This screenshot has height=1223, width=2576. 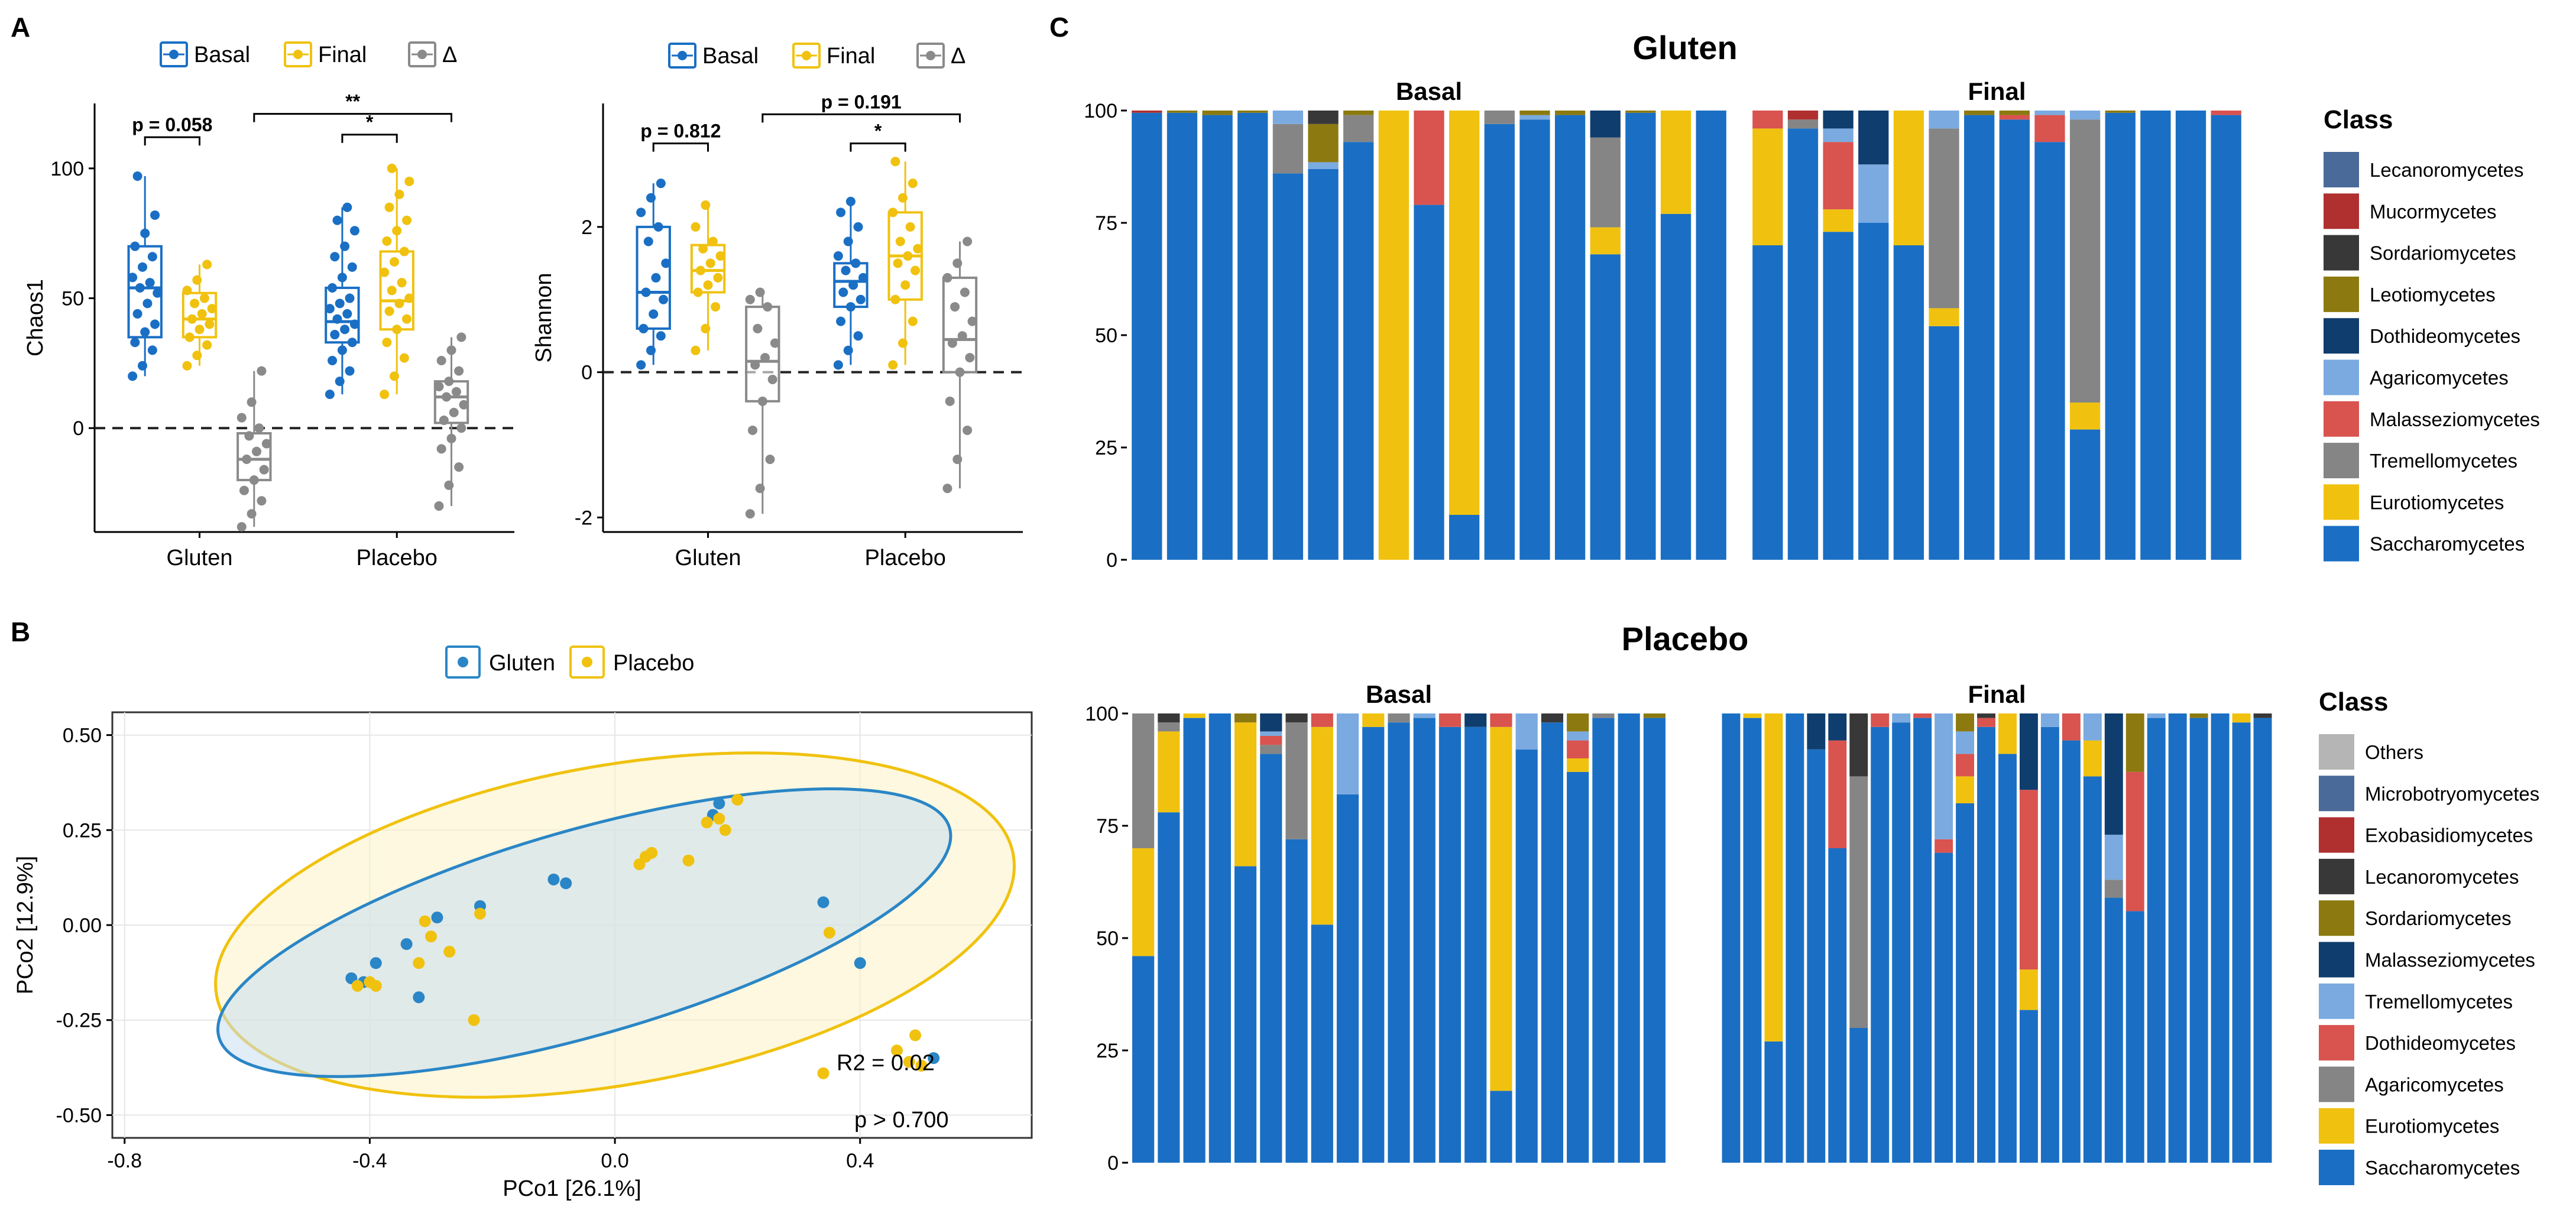 I want to click on legend-label: Sordariomycetes, so click(x=2443, y=253).